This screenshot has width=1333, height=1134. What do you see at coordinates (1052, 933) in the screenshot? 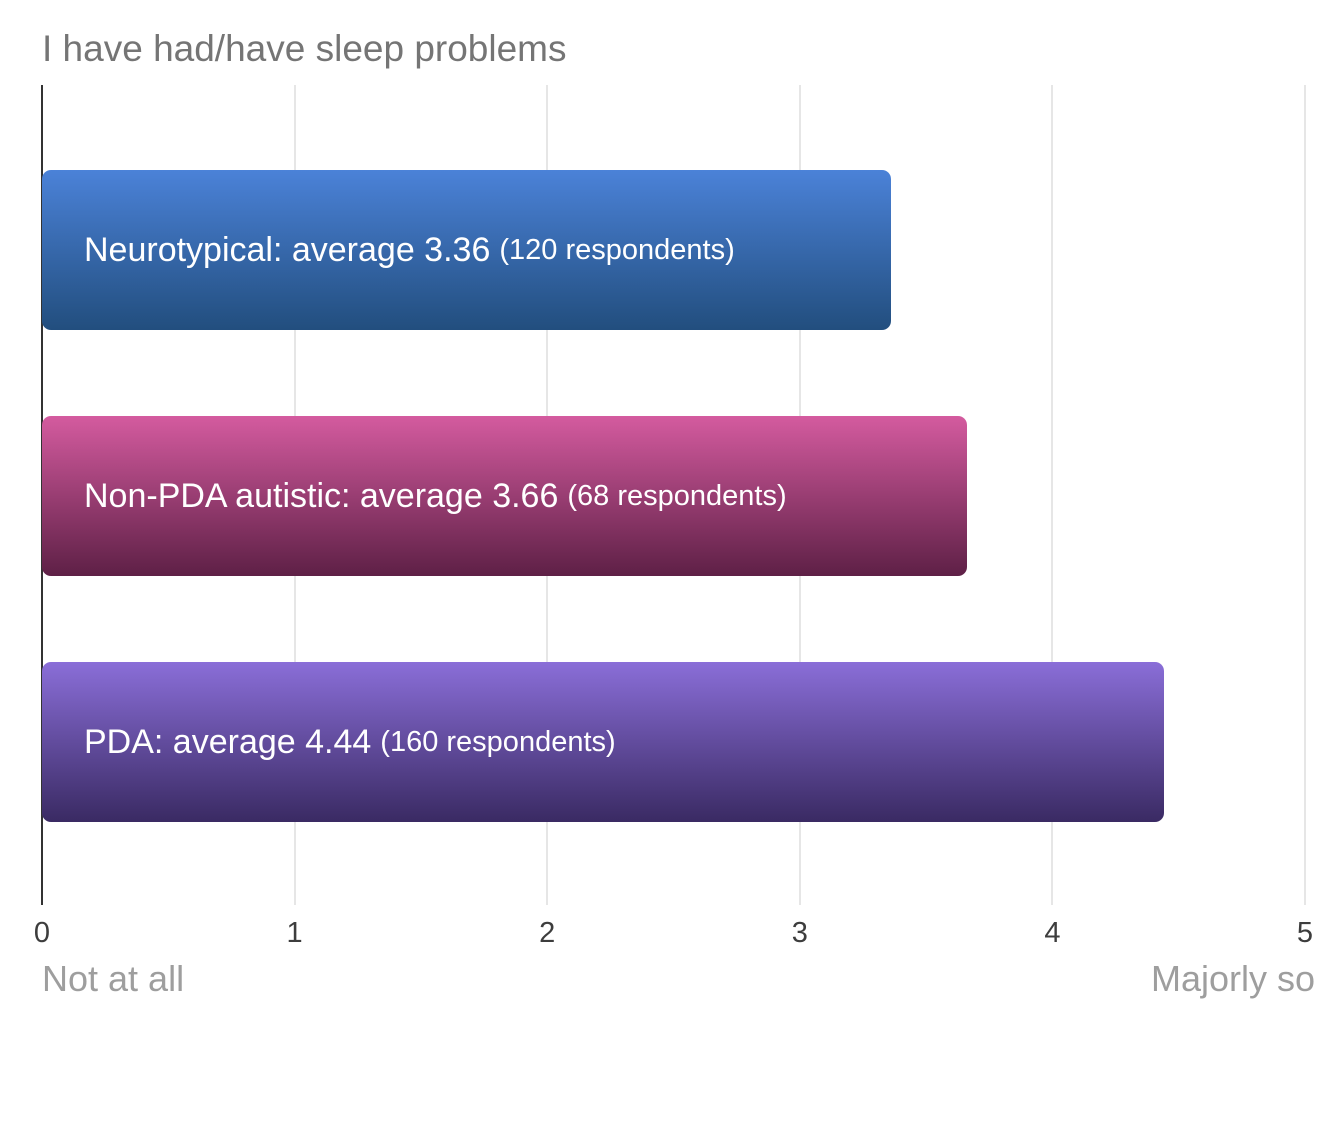
I see `x-tick-label-4: 4` at bounding box center [1052, 933].